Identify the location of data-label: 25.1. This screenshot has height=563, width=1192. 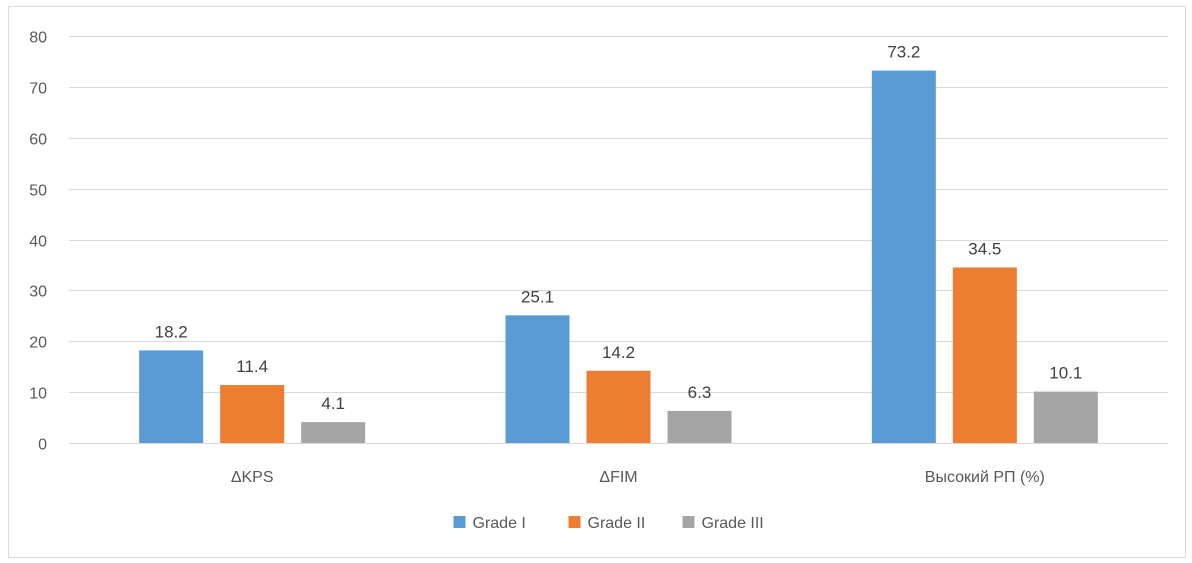
(537, 296).